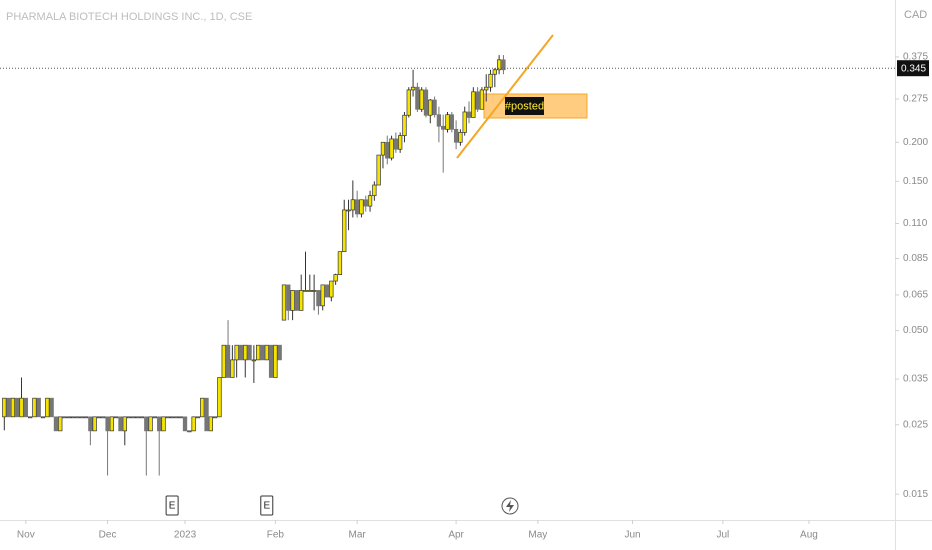  What do you see at coordinates (505, 96) in the screenshot?
I see `trend-line` at bounding box center [505, 96].